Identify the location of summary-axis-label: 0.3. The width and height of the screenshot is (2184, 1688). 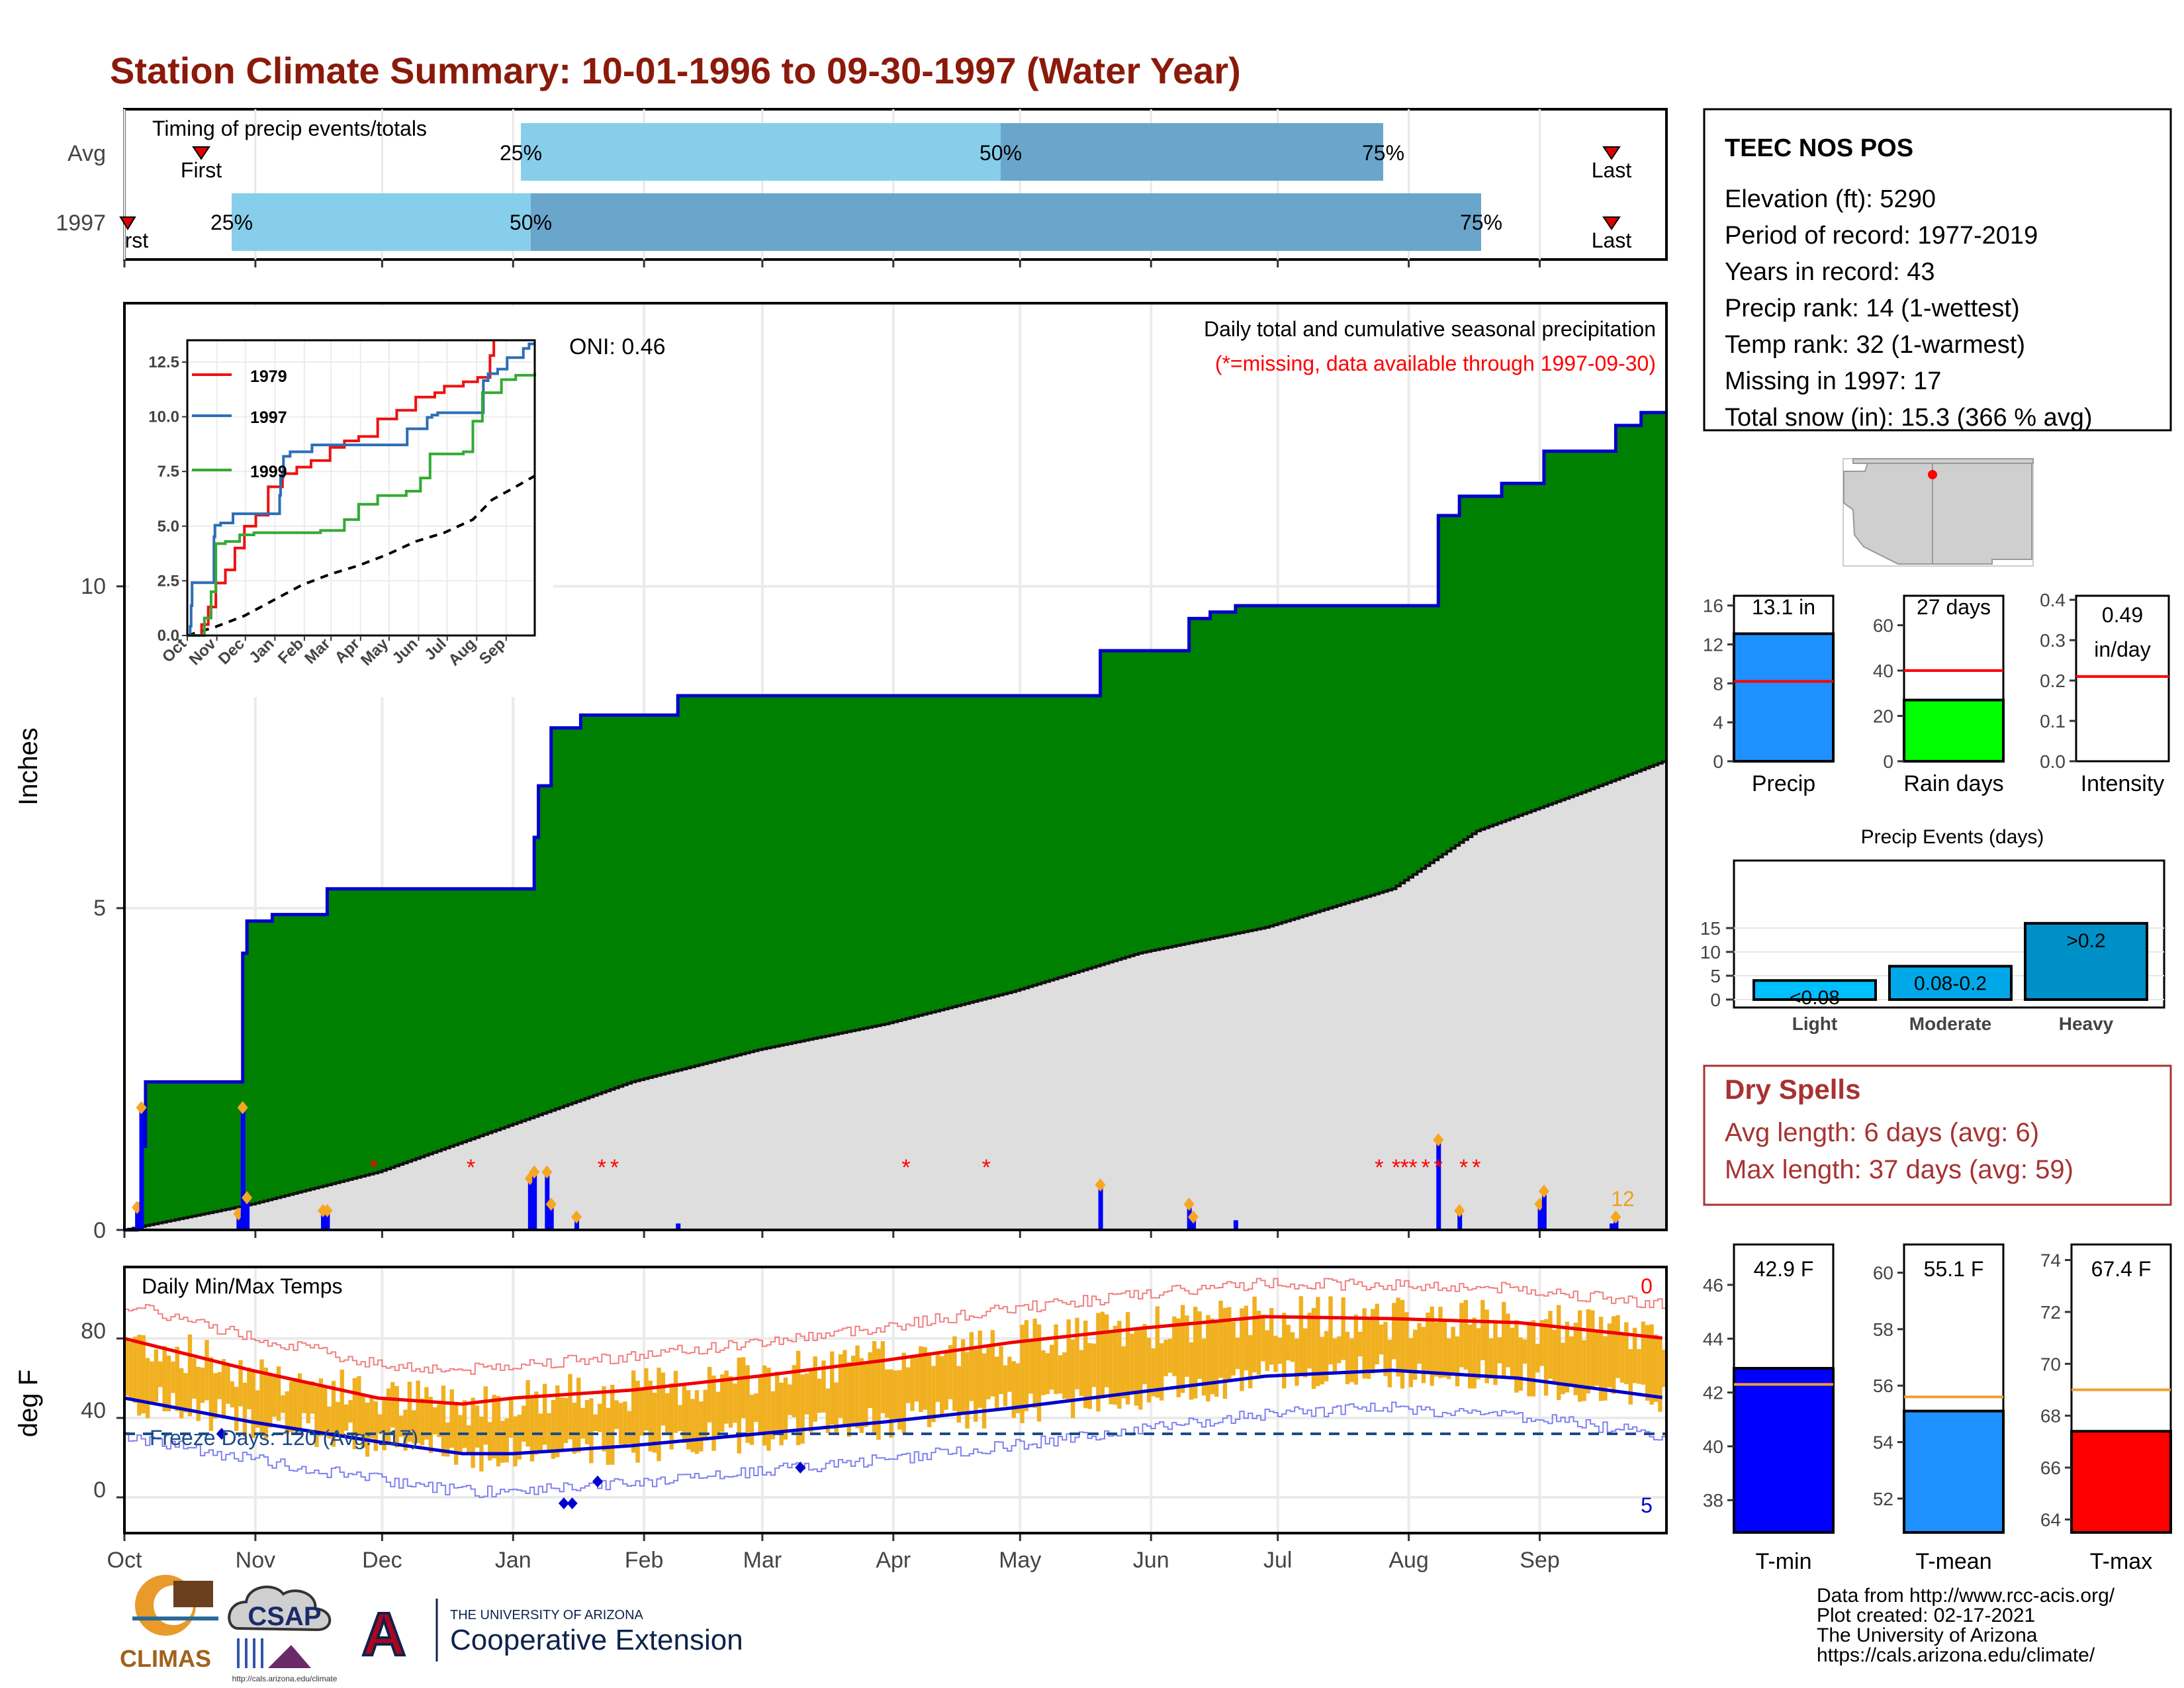
(2053, 640).